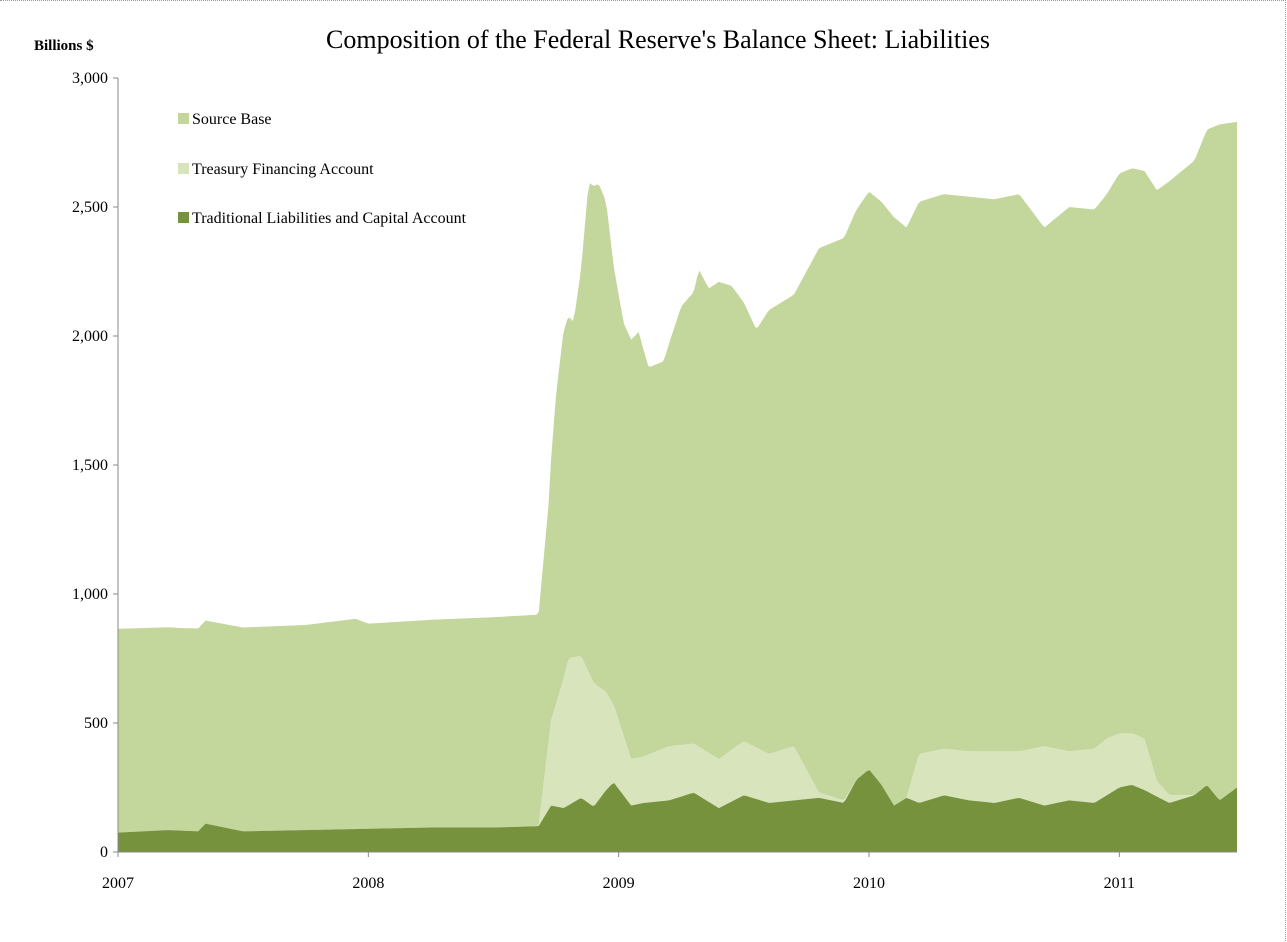 This screenshot has width=1287, height=942. Describe the element at coordinates (183, 168) in the screenshot. I see `legend-swatch-treasury-financing` at that location.